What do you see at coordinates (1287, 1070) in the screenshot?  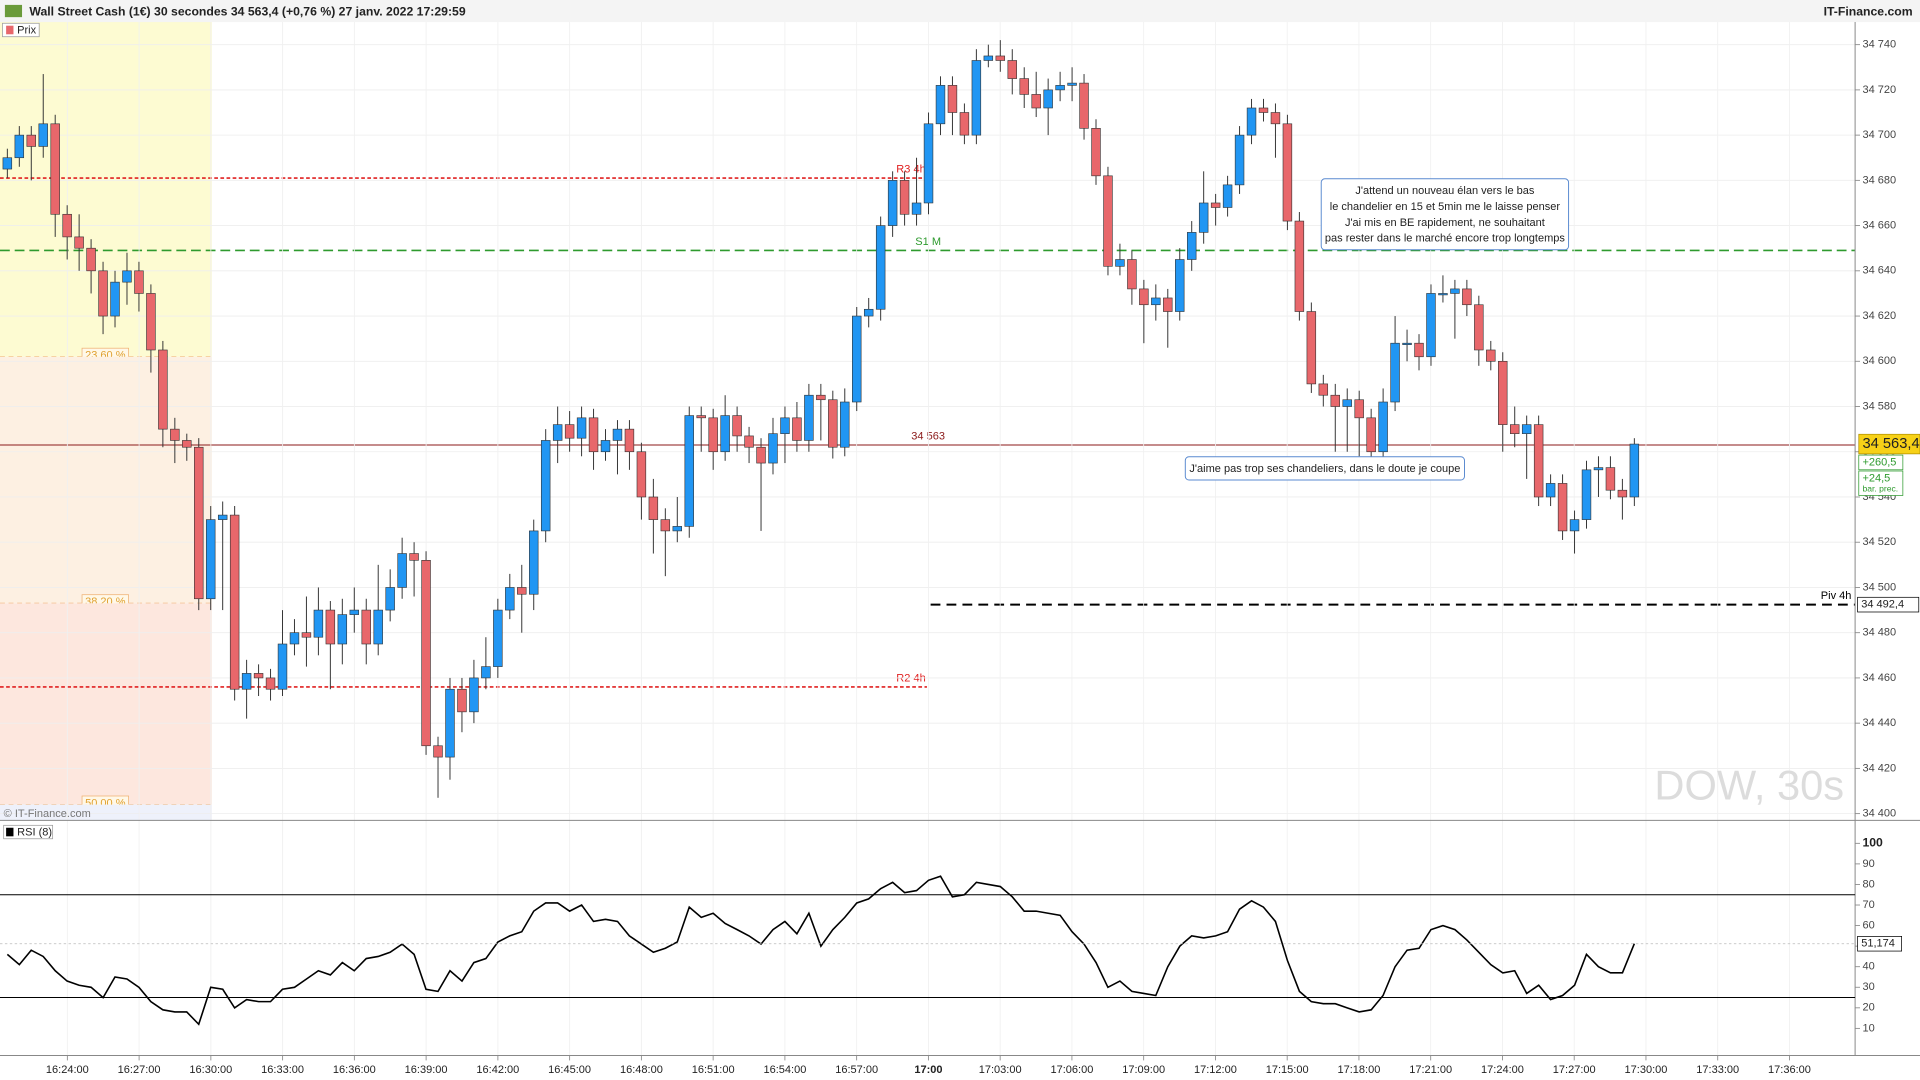 I see `x-tick-label: 17:15:00` at bounding box center [1287, 1070].